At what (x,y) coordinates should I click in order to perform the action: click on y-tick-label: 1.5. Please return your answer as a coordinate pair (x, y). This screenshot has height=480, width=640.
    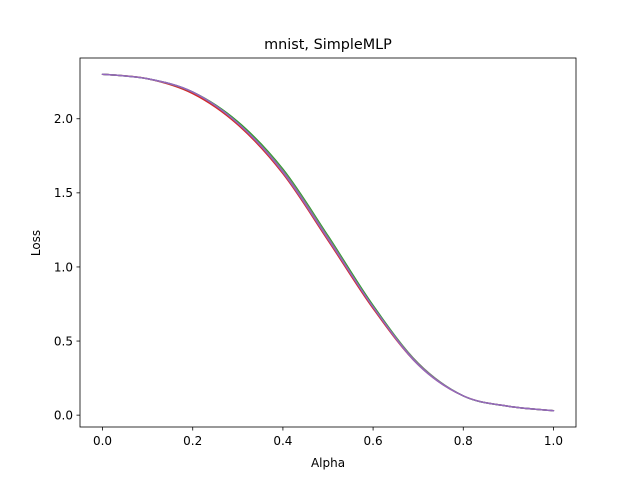
    Looking at the image, I should click on (63, 193).